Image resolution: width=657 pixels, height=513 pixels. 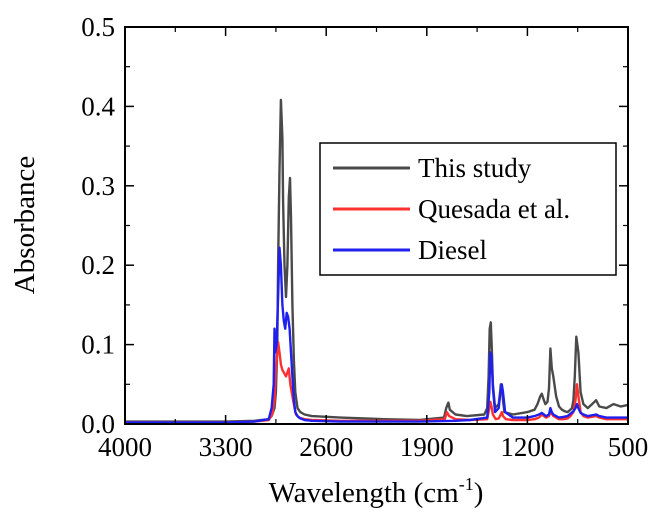 I want to click on x-axis-title-main: Wavelength (cm, so click(x=364, y=492).